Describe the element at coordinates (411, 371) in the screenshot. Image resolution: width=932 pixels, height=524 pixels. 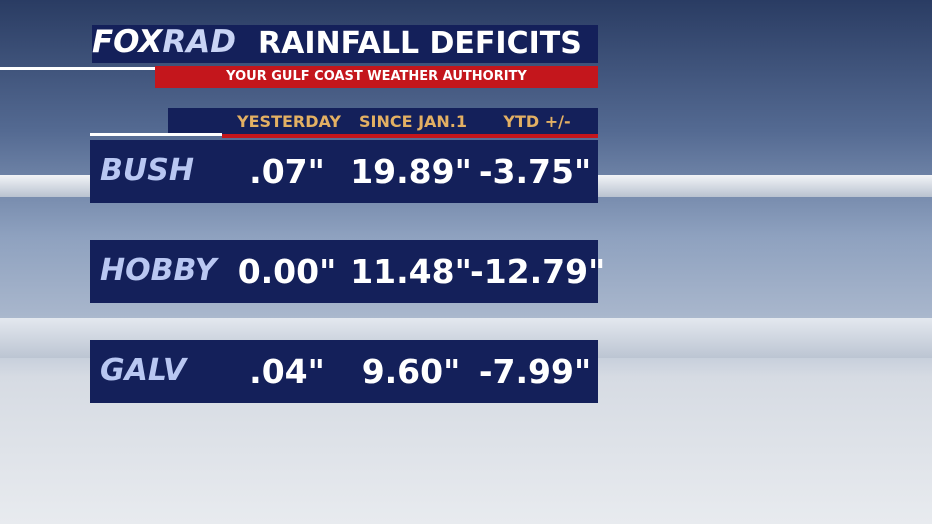
I see `rain-value: 9.60"` at that location.